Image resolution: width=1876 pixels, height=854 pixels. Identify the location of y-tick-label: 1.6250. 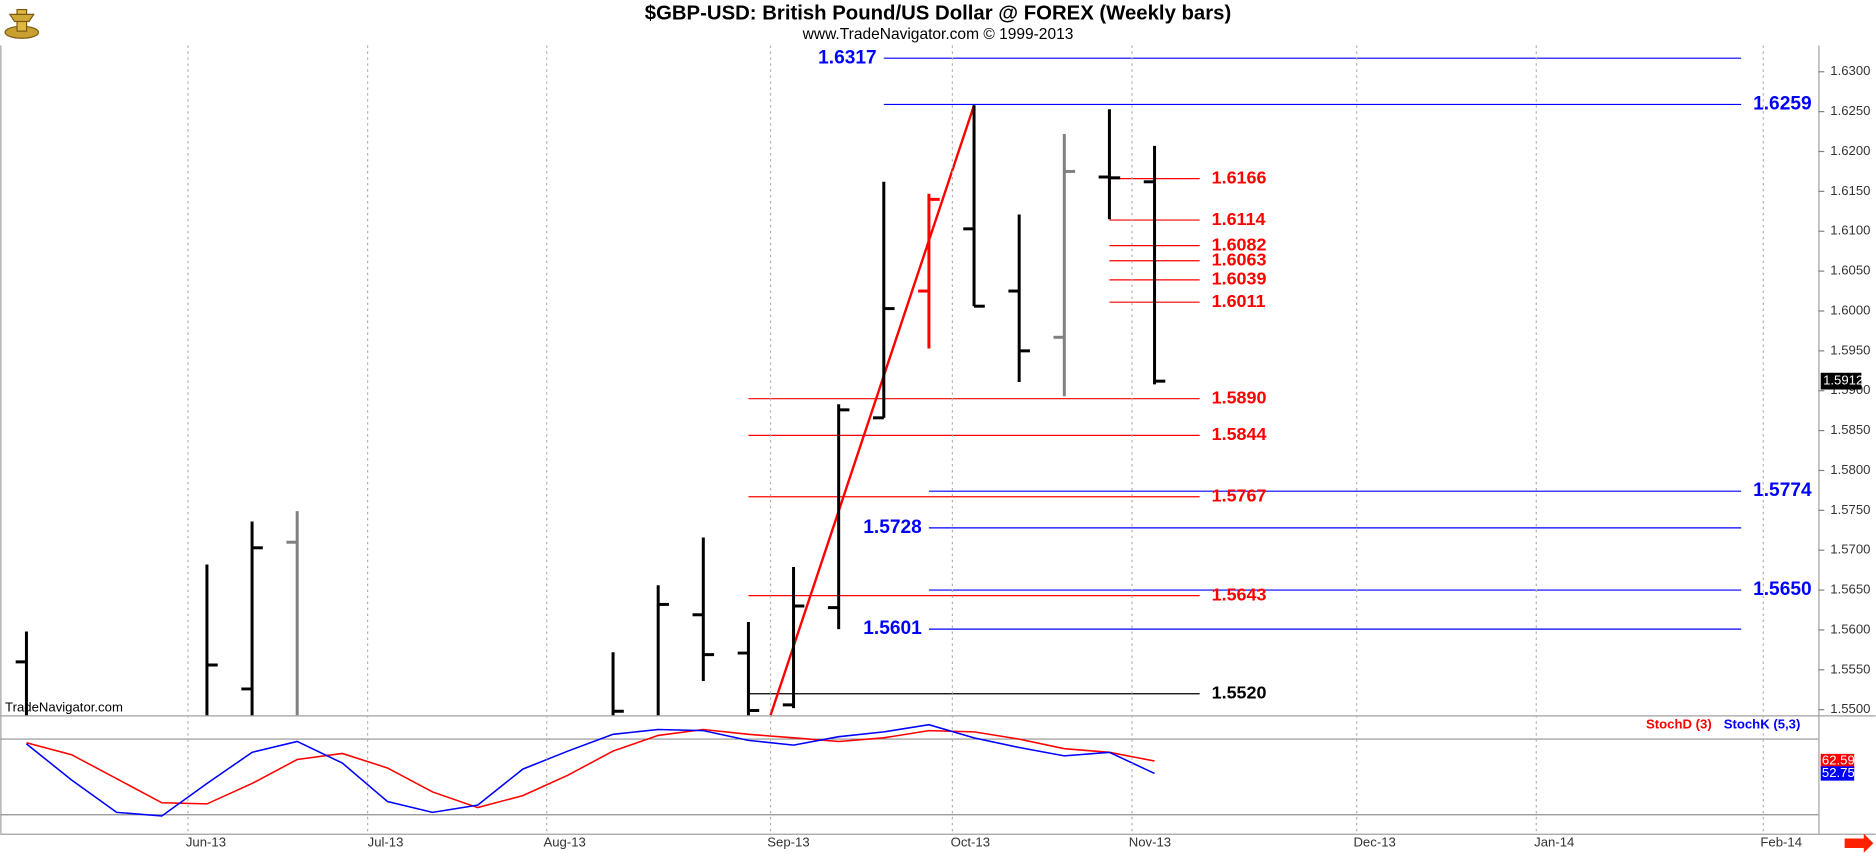
(1850, 110).